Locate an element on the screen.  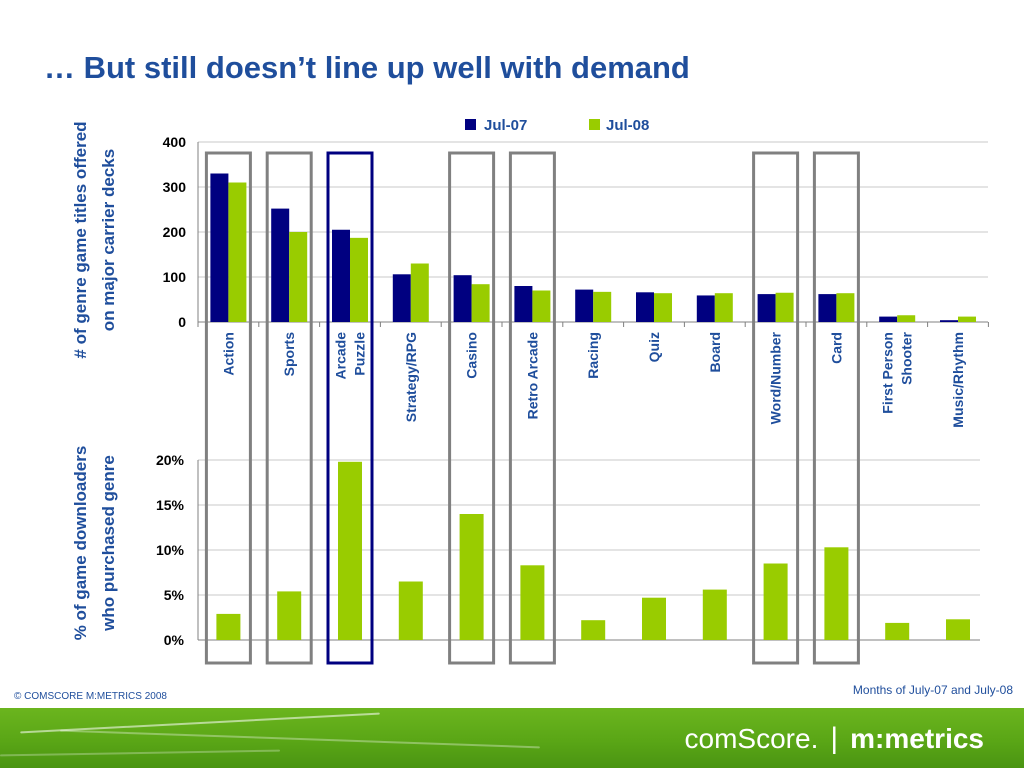
y-axis-title: who purchased genre is located at coordinates (108, 543).